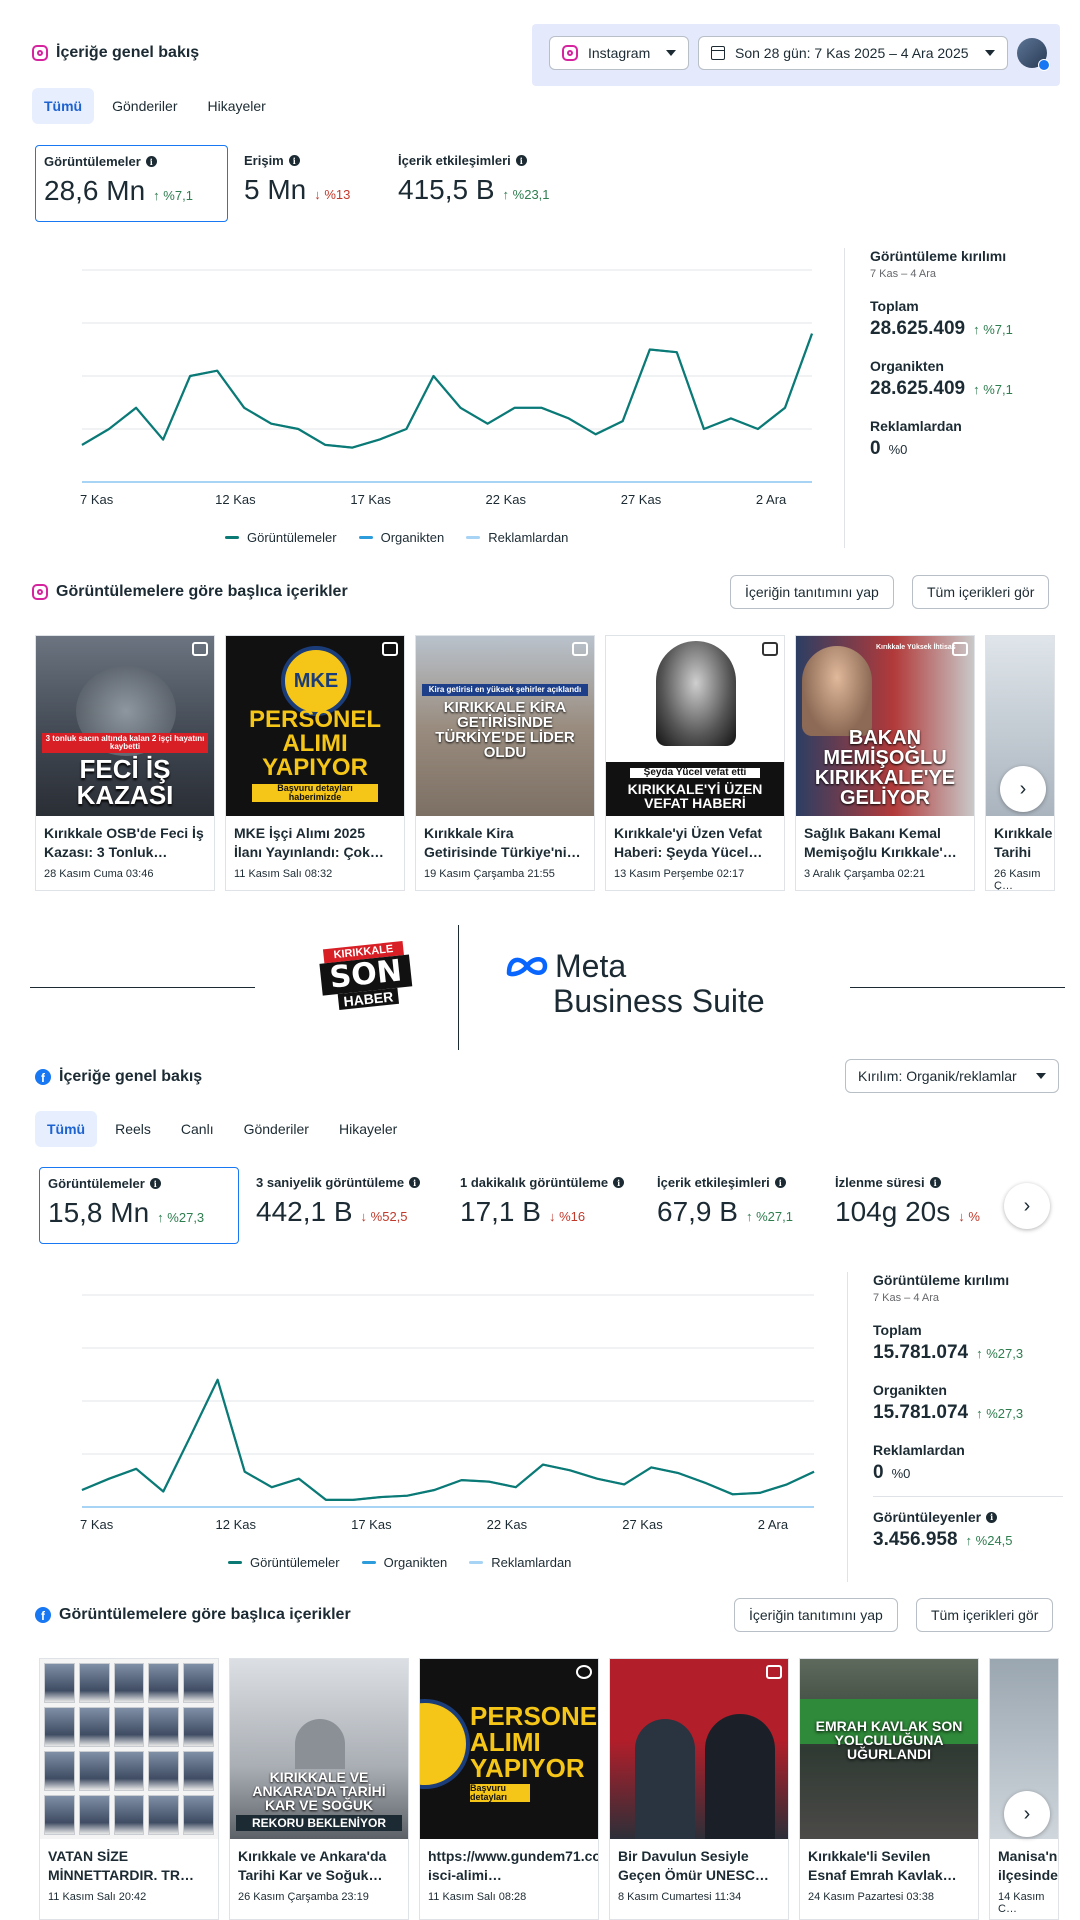 The width and height of the screenshot is (1080, 1920). Describe the element at coordinates (938, 256) in the screenshot. I see `breakdown-heading: Görüntüleme kırılımı` at that location.